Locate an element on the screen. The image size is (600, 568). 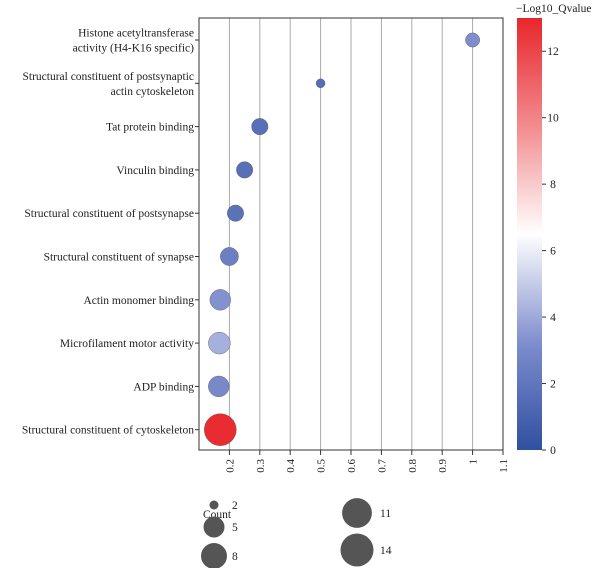
size-legend-label: 14 is located at coordinates (386, 551).